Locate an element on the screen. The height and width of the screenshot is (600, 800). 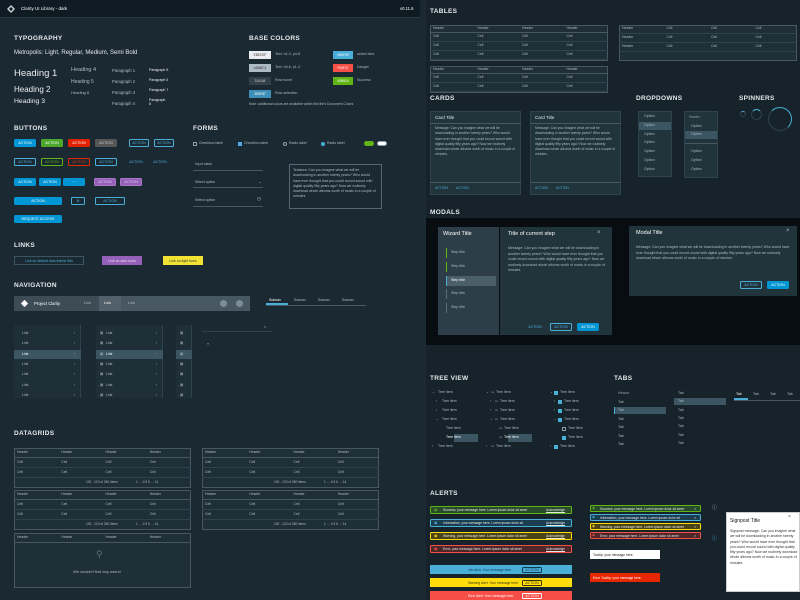
input-field: Input value is located at coordinates (204, 164).